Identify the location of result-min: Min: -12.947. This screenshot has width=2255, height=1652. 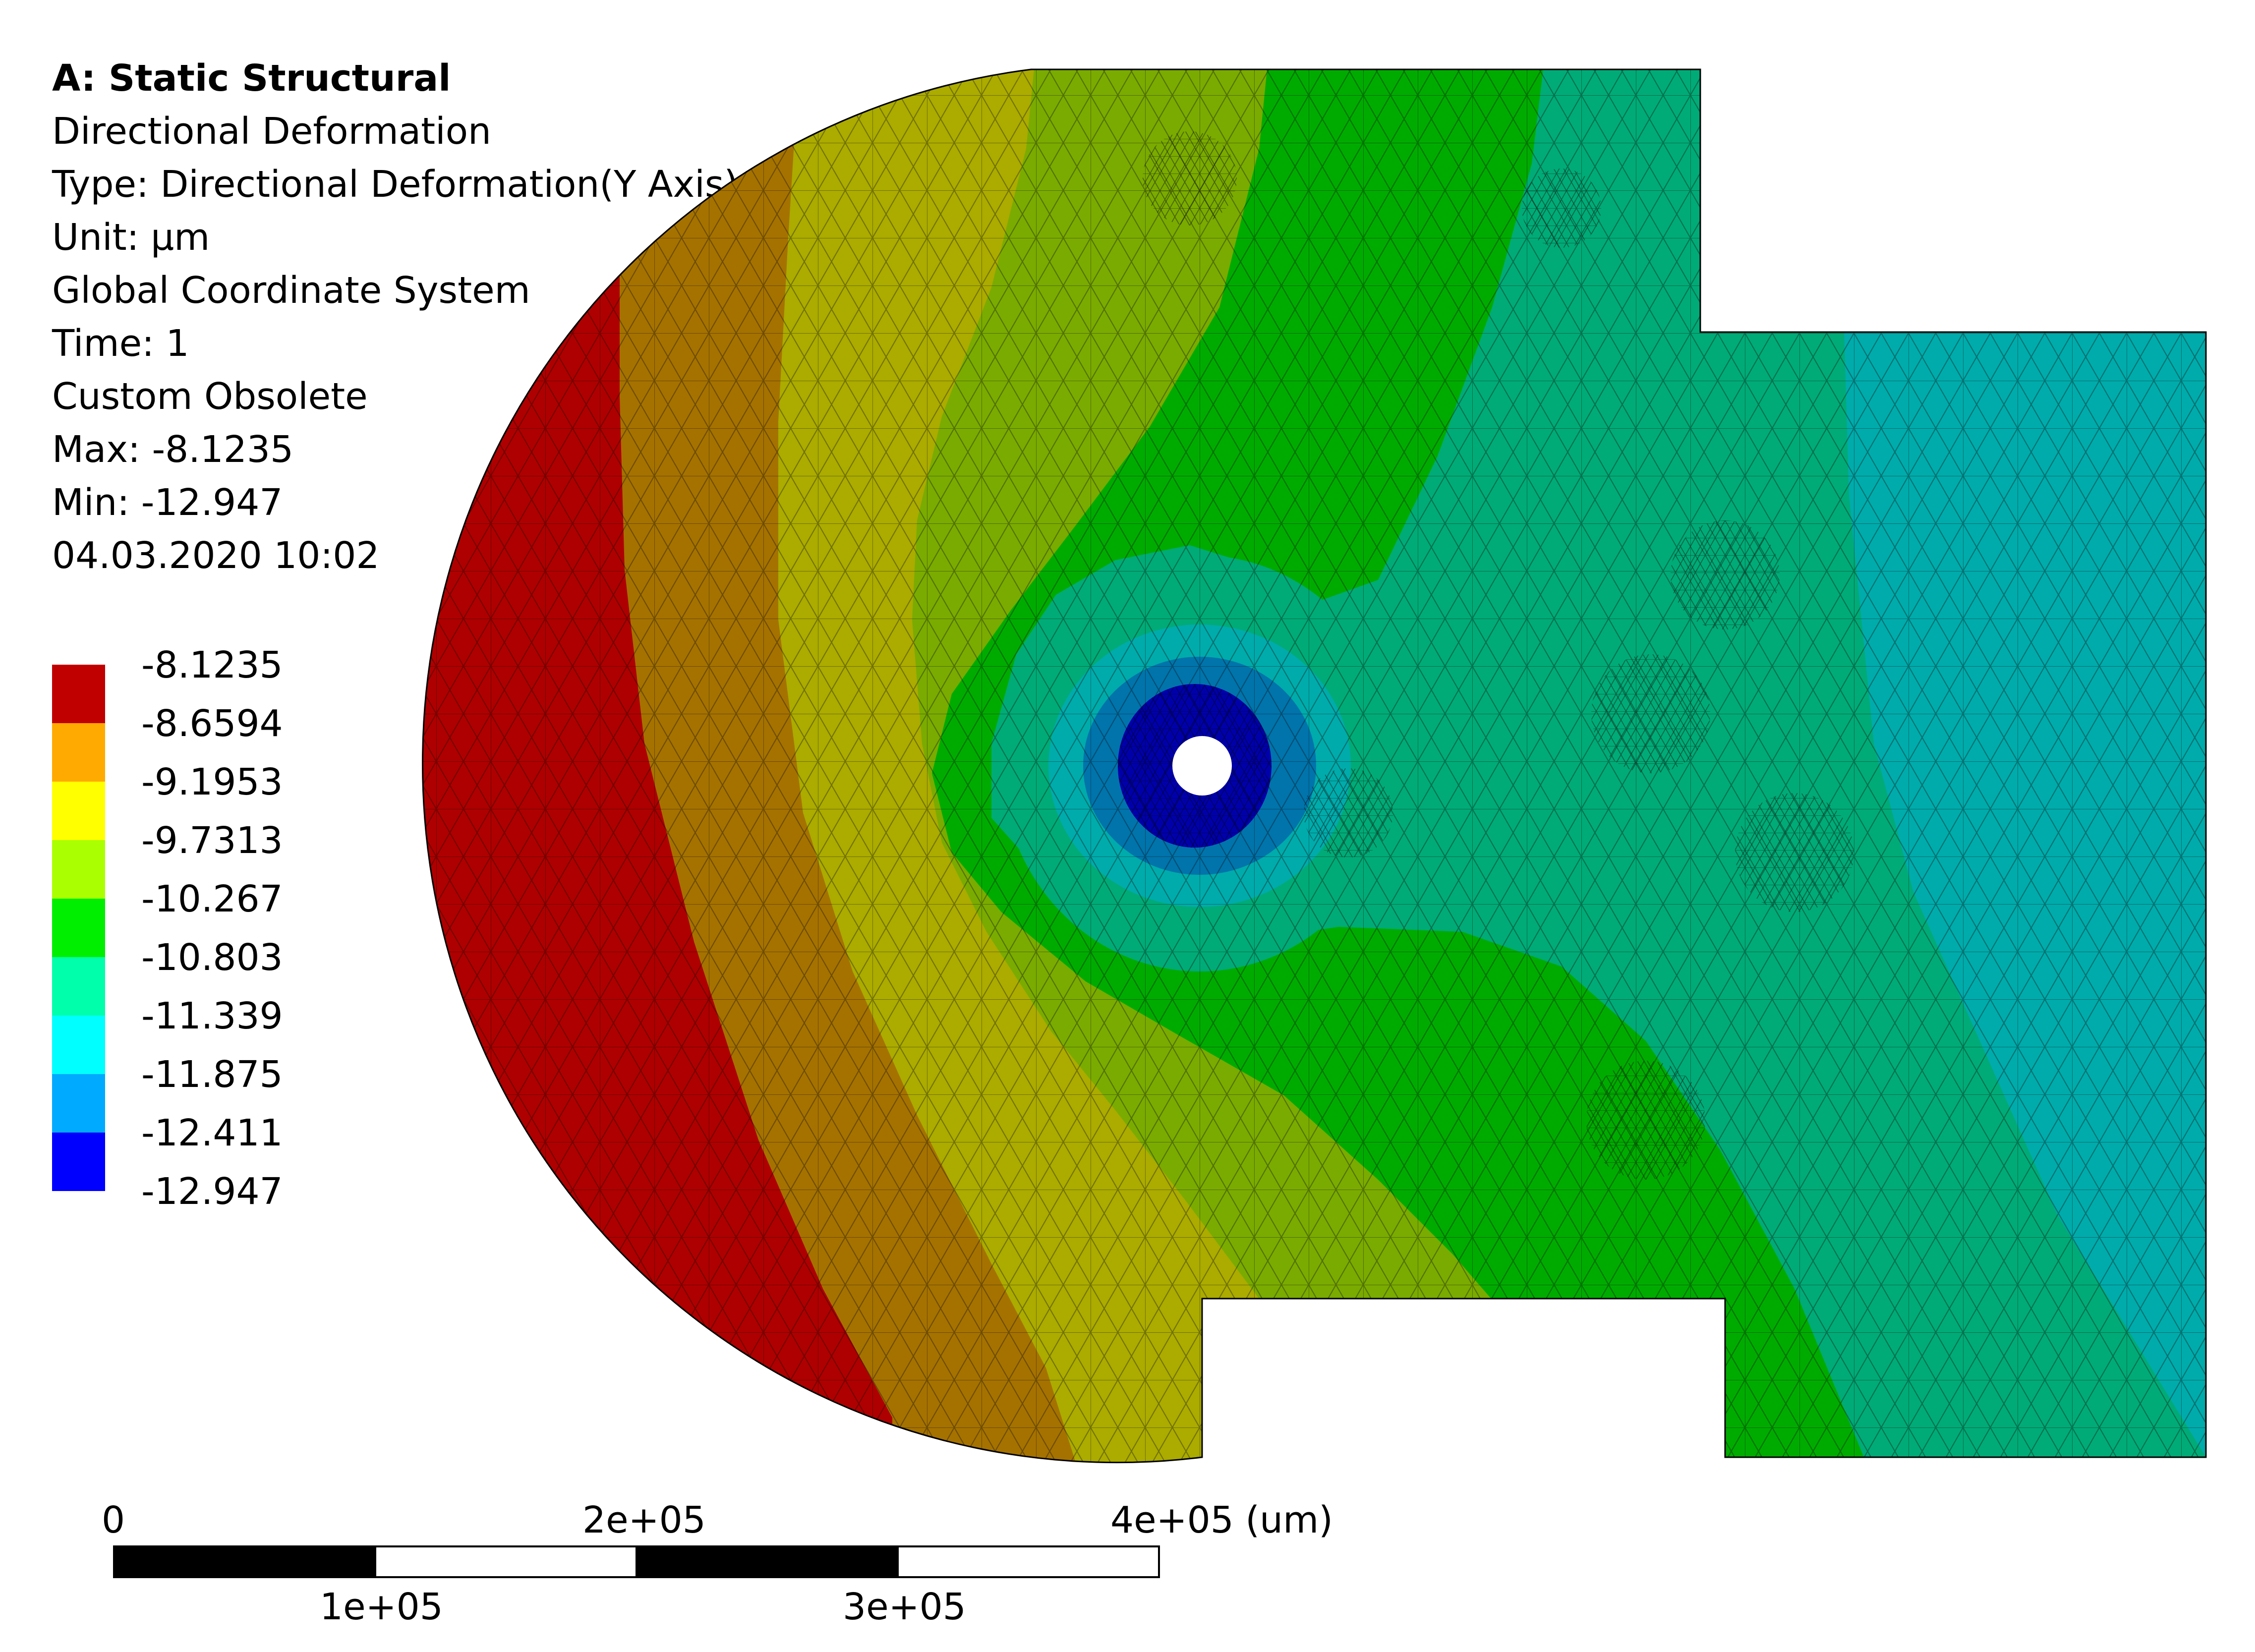
(167, 502).